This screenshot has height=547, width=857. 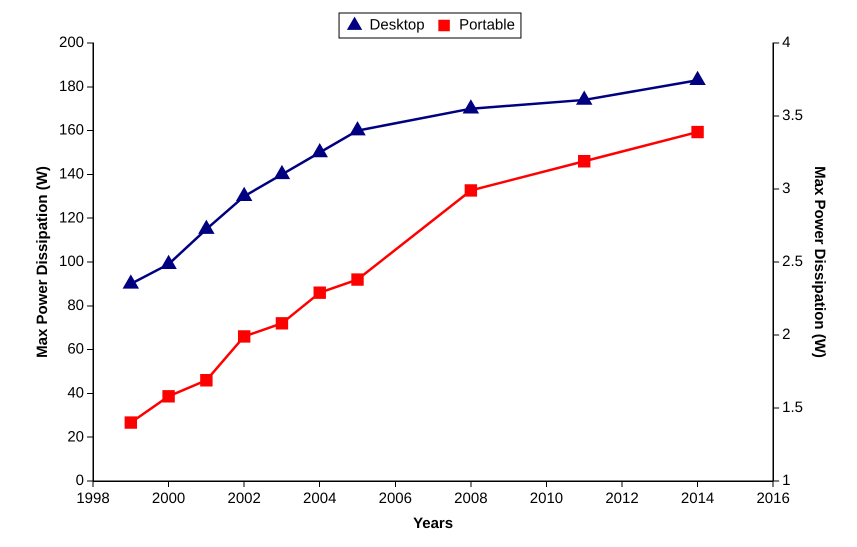 I want to click on y2-tick-label: 3, so click(x=786, y=189).